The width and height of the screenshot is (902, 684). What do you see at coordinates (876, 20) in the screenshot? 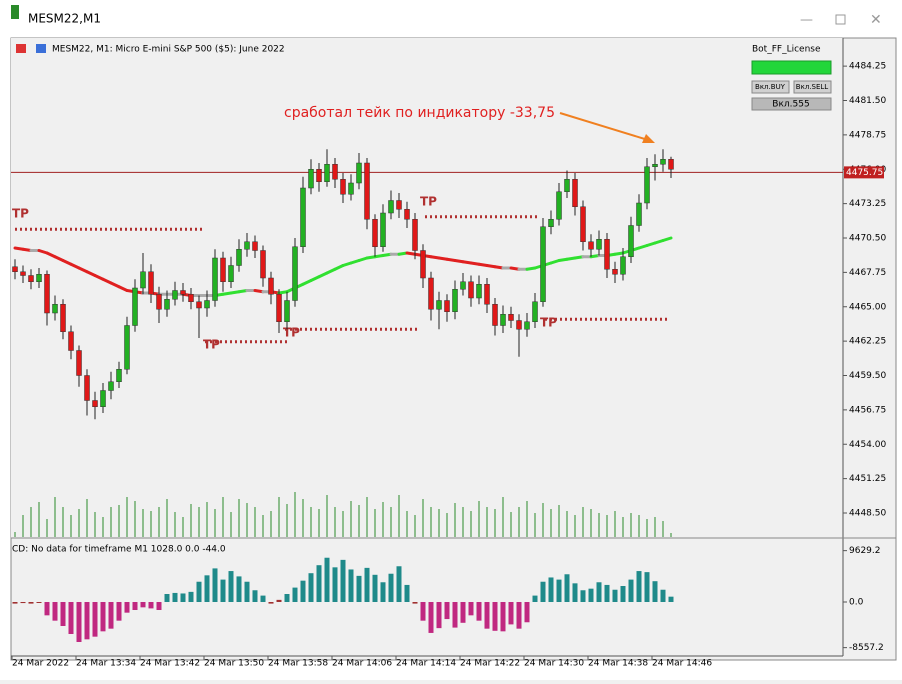
I see `close: ✕` at bounding box center [876, 20].